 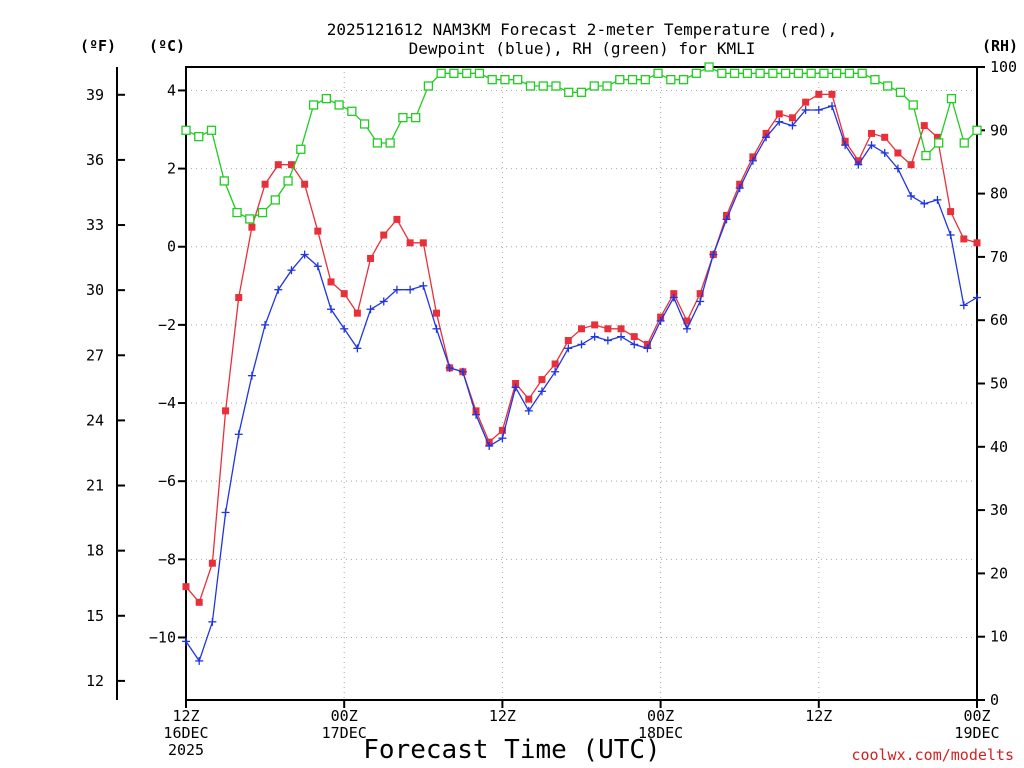 What do you see at coordinates (1003, 67) in the screenshot?
I see `rh-tick-label: 100` at bounding box center [1003, 67].